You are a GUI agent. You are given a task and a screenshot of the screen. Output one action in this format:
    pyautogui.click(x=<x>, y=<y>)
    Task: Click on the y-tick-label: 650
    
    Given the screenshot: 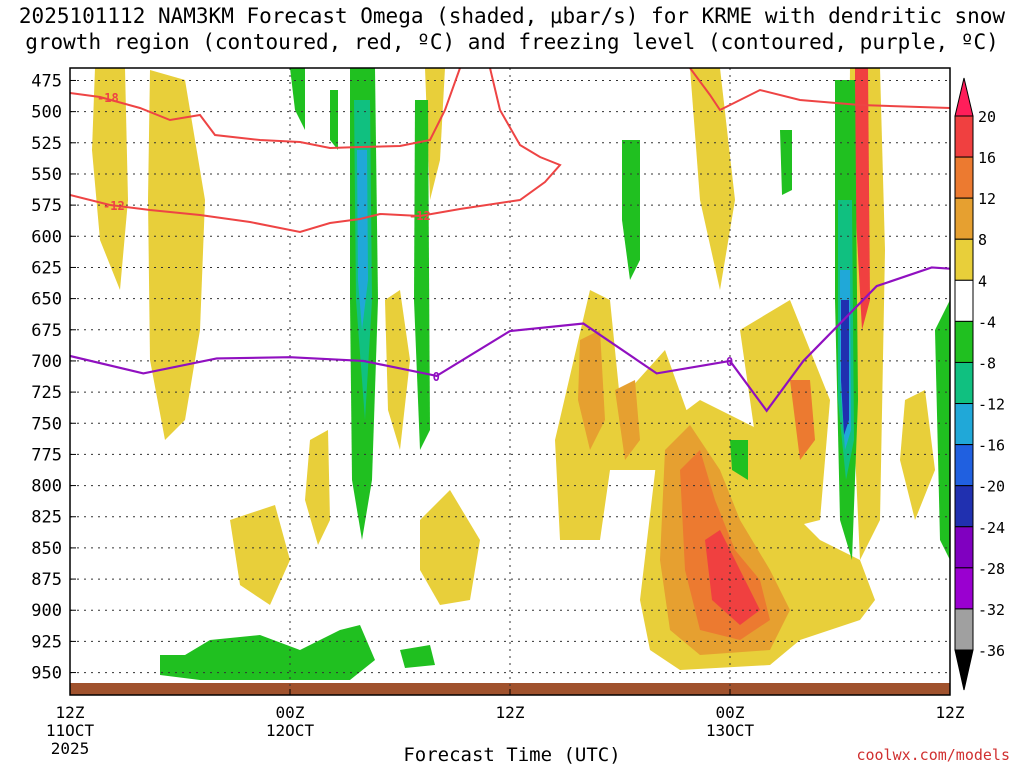 What is the action you would take?
    pyautogui.click(x=46, y=300)
    